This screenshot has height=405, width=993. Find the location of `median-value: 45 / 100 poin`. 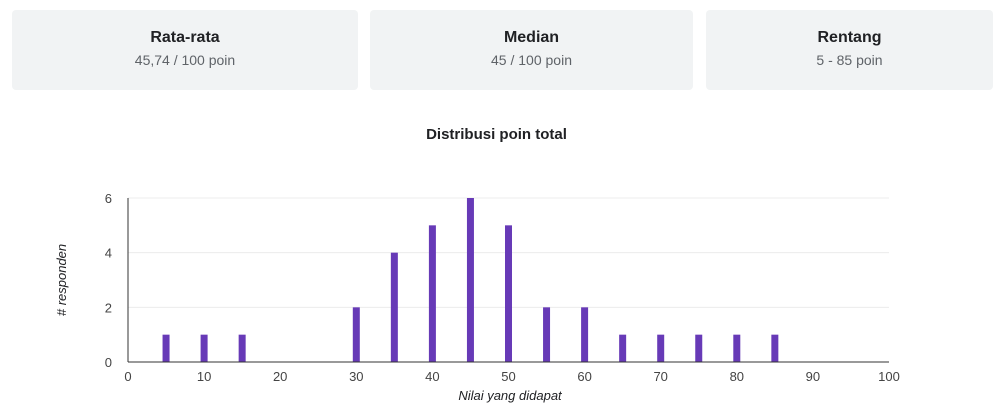

median-value: 45 / 100 poin is located at coordinates (531, 60).